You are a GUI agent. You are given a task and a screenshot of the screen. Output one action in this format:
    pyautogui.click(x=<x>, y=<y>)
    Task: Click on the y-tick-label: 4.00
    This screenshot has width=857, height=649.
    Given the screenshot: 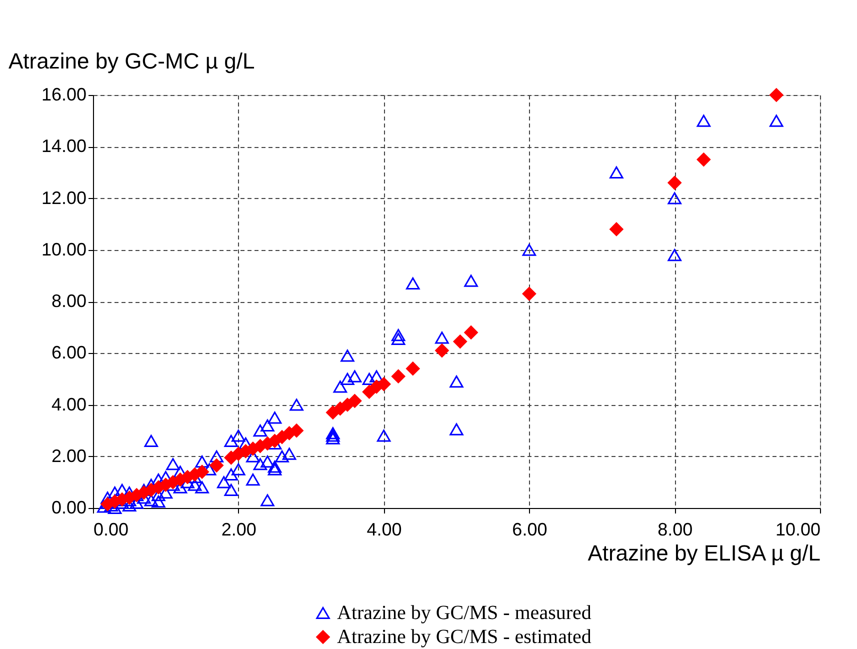 What is the action you would take?
    pyautogui.click(x=68, y=404)
    